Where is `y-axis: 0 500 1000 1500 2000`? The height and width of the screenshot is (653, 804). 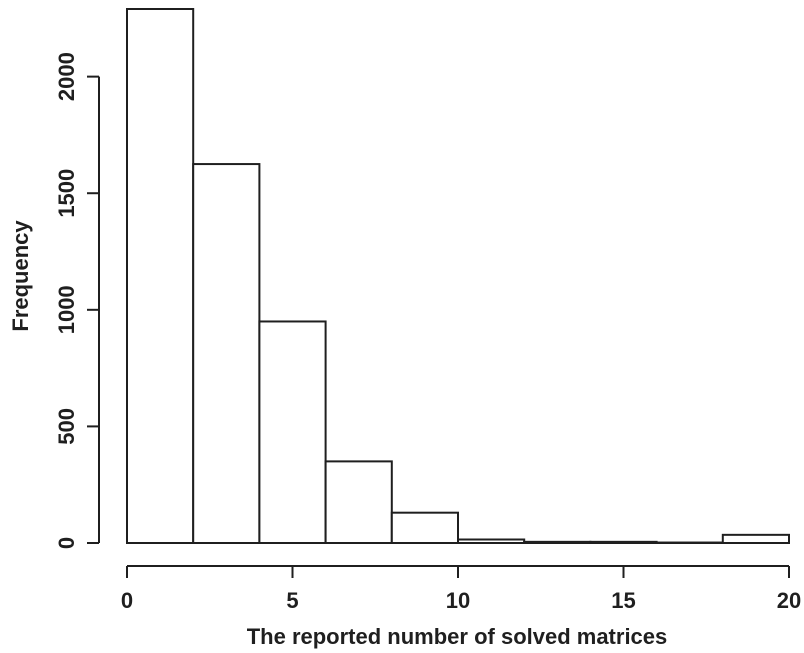
y-axis: 0 500 1000 1500 2000 is located at coordinates (77, 300).